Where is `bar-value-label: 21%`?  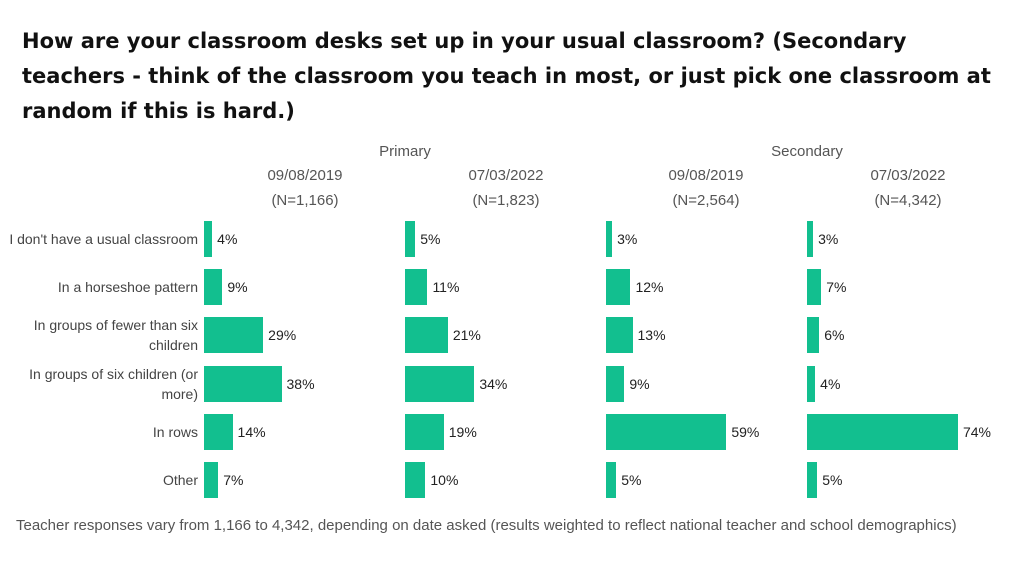
bar-value-label: 21% is located at coordinates (466, 335).